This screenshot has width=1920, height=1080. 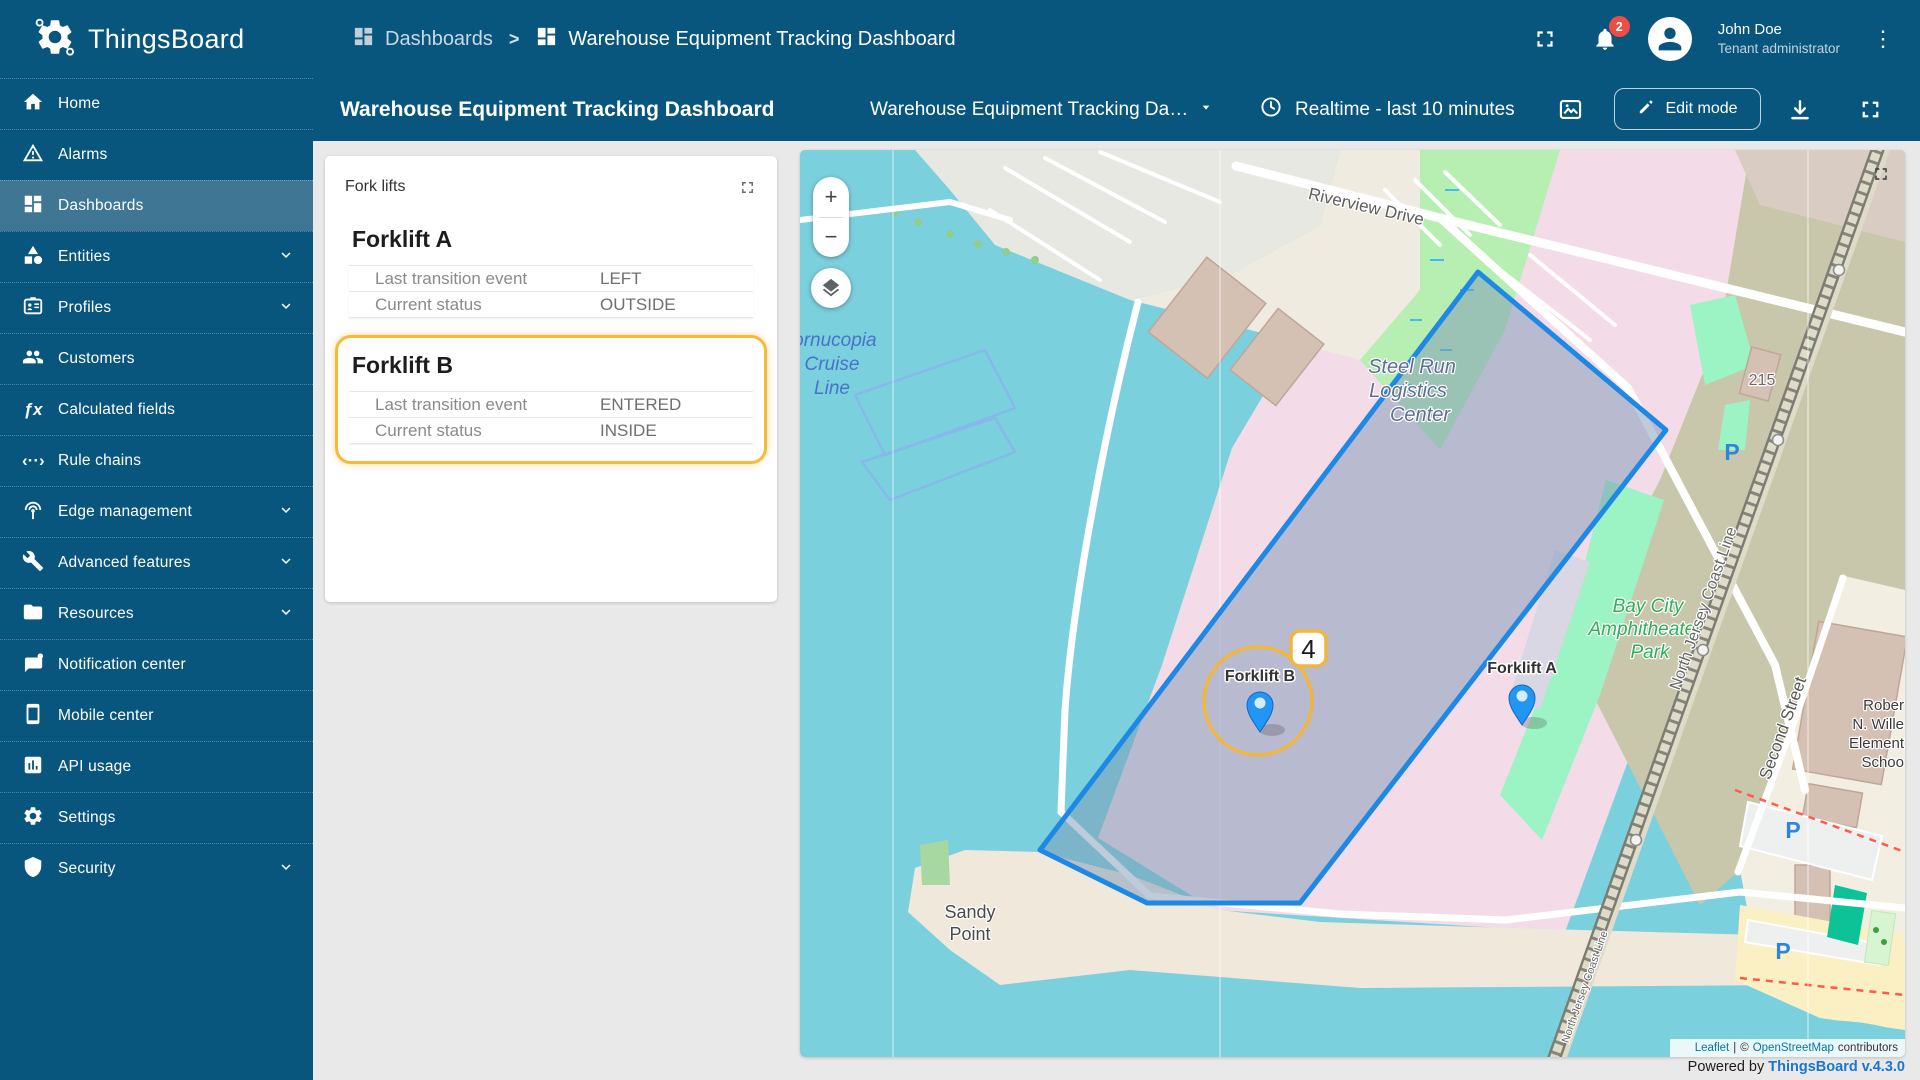 I want to click on user-role: Tenant administrator, so click(x=1778, y=49).